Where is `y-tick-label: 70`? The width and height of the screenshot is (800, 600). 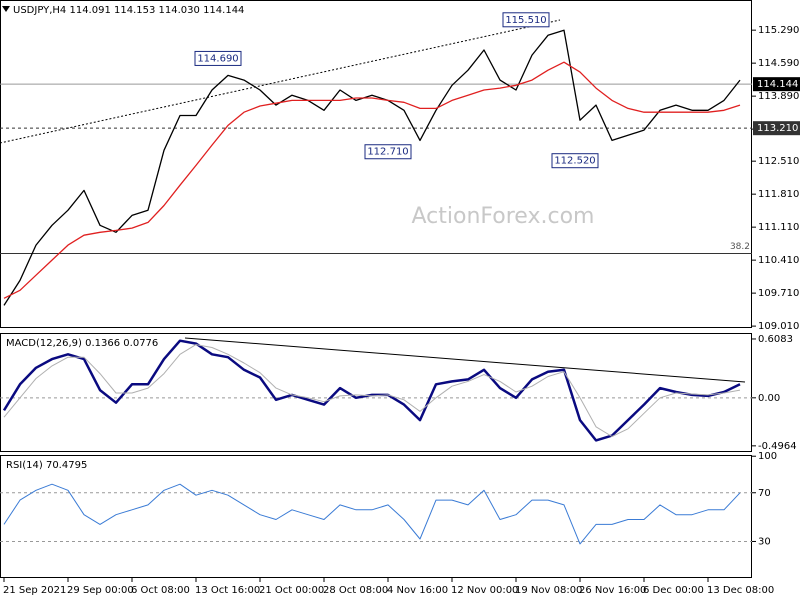 y-tick-label: 70 is located at coordinates (764, 493).